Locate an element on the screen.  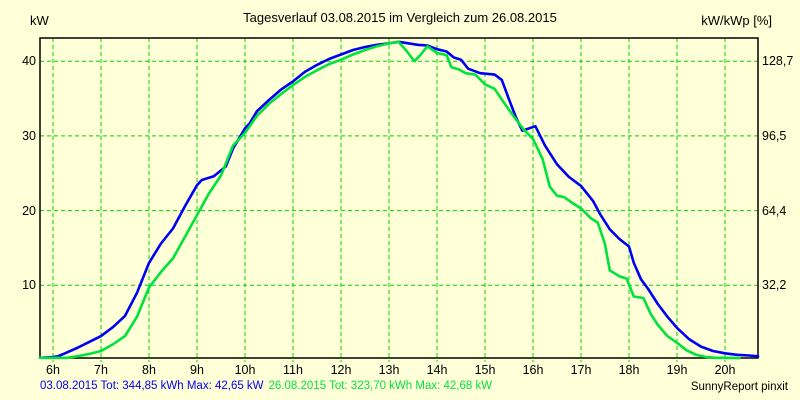
left-axis-tick-label: 10 is located at coordinates (29, 285).